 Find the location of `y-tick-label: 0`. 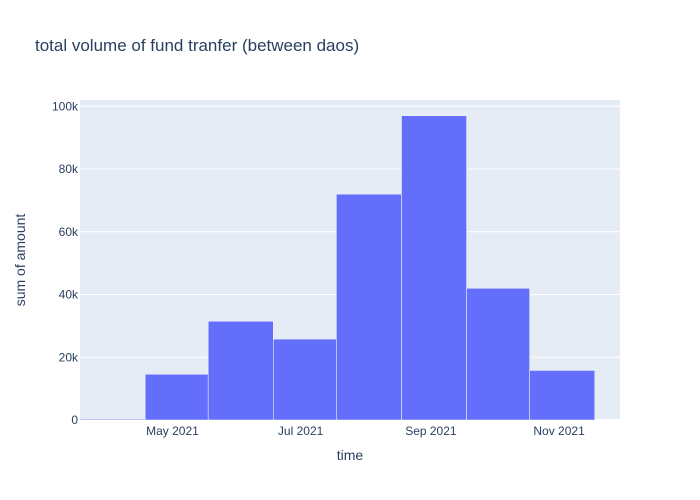

y-tick-label: 0 is located at coordinates (74, 420).